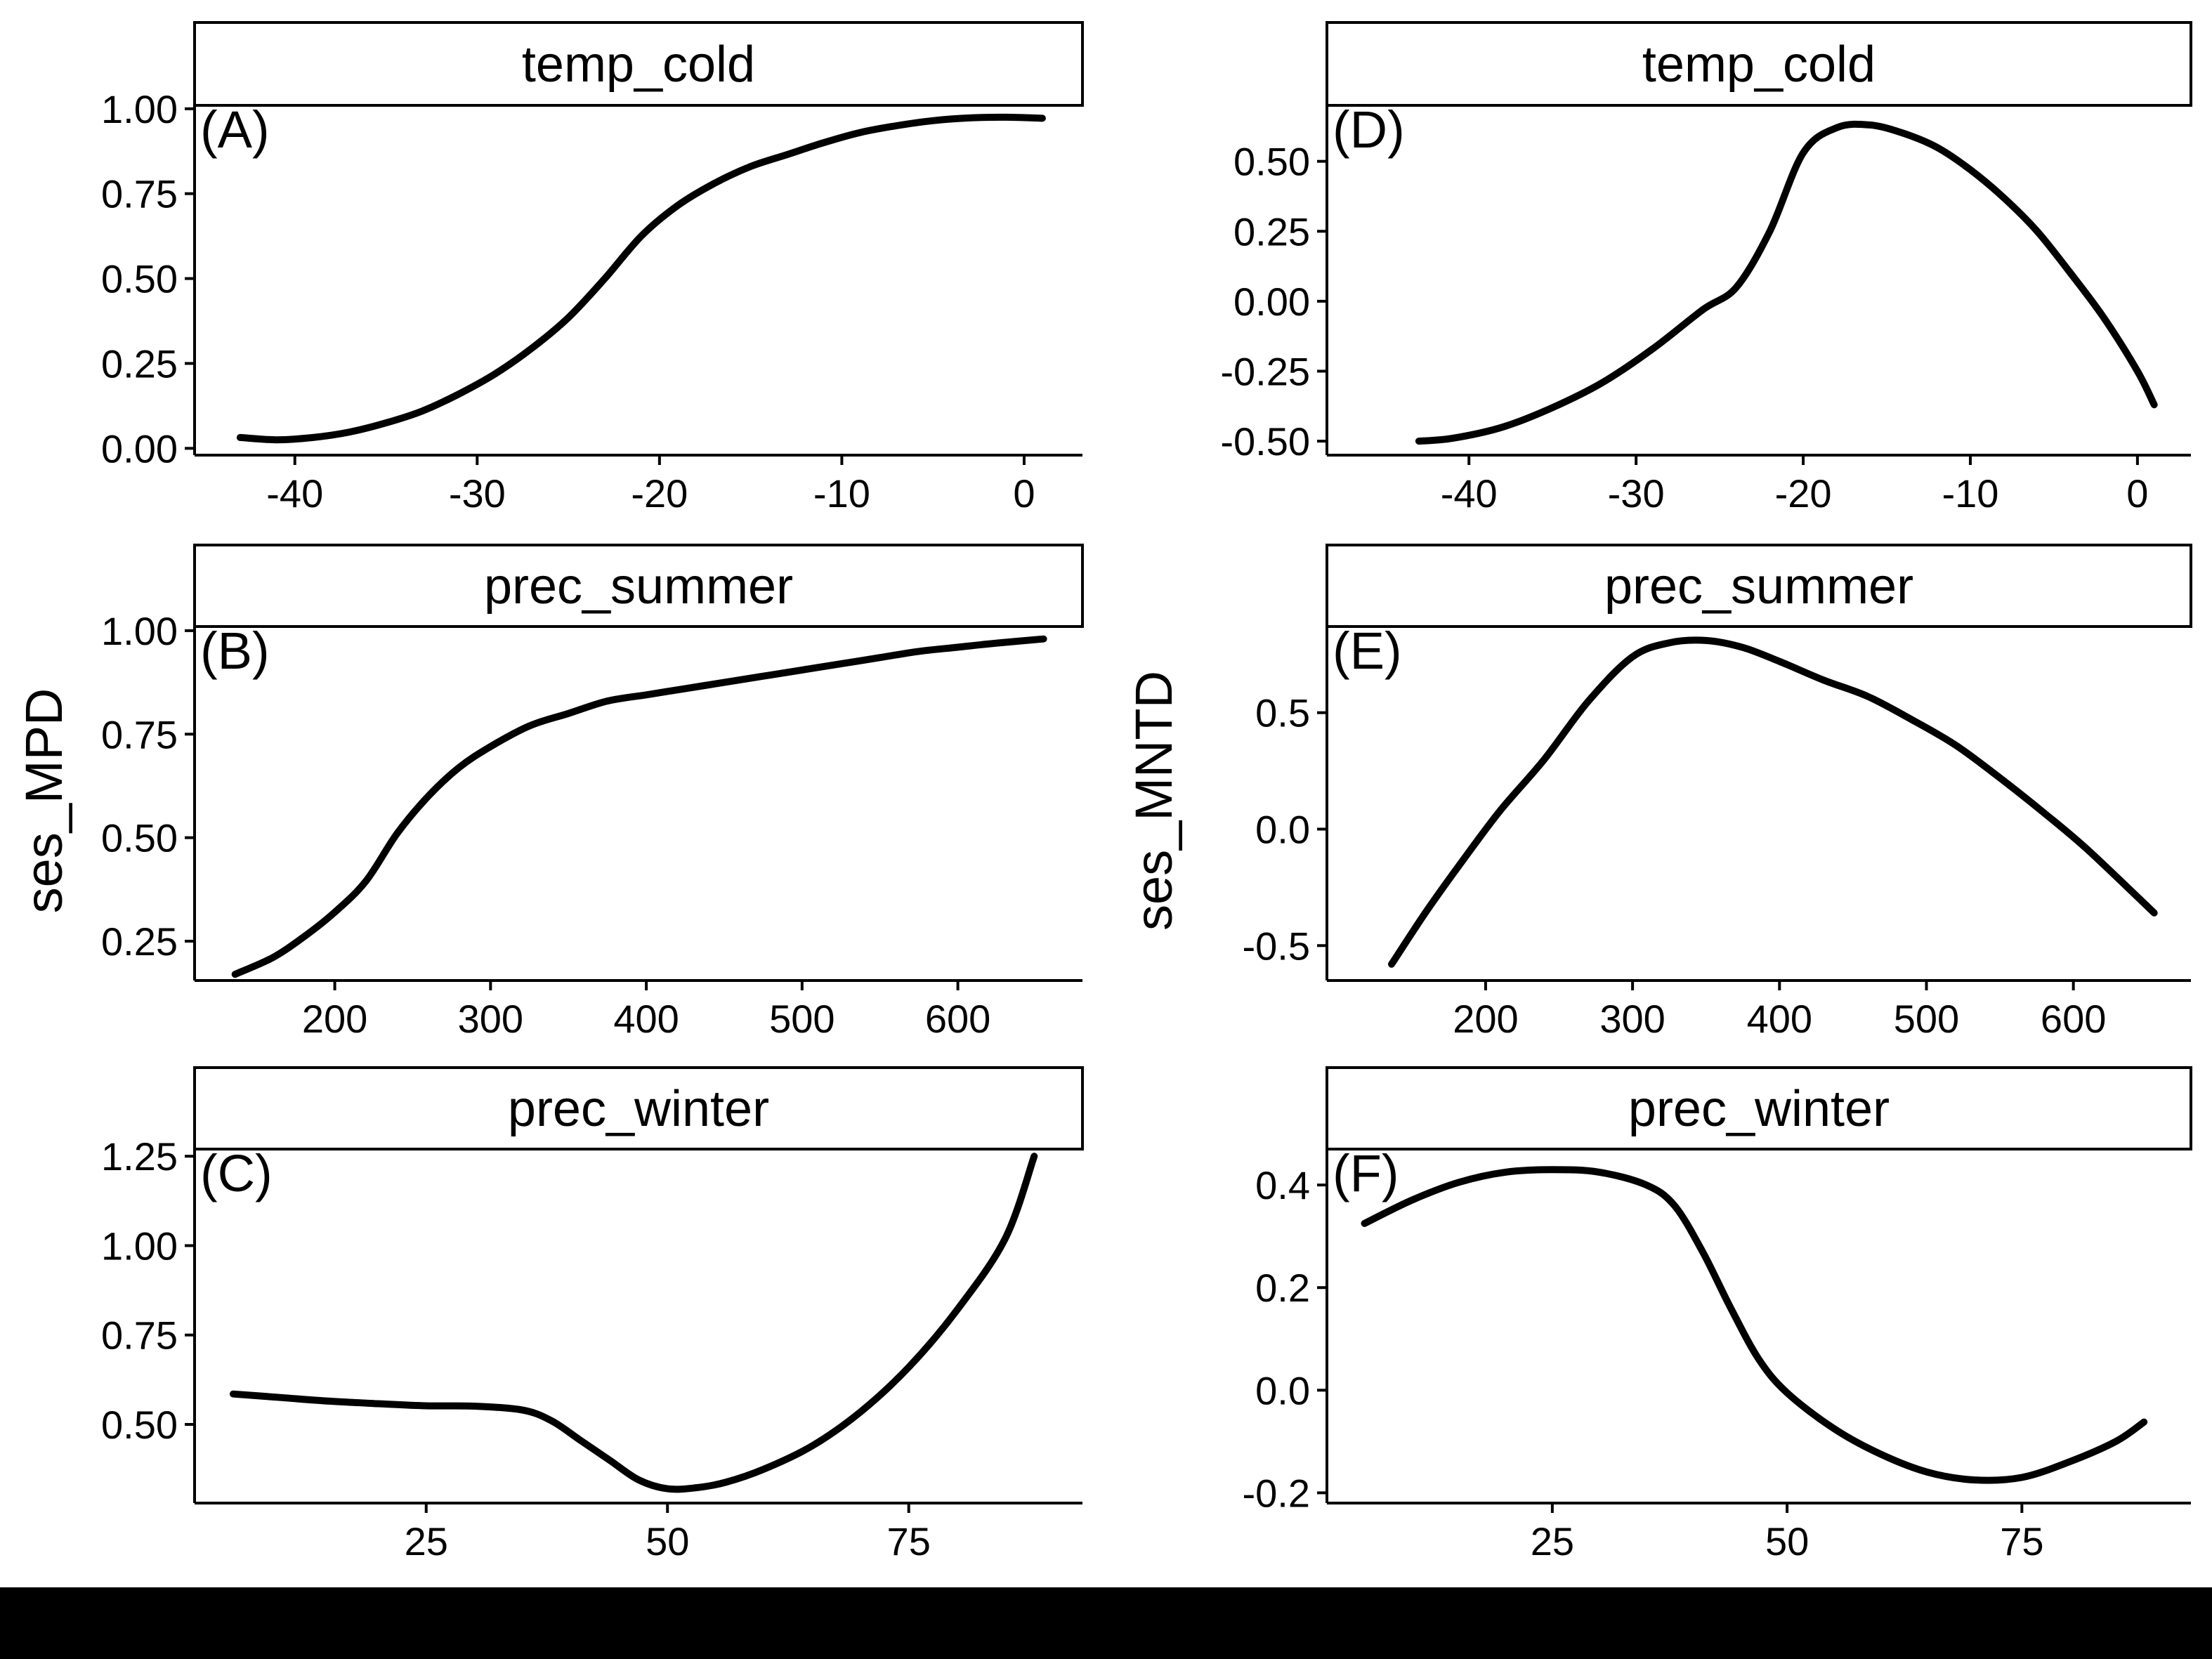 This screenshot has width=2212, height=1659. Describe the element at coordinates (1277, 1493) in the screenshot. I see `y-tick-label: -0.2` at that location.